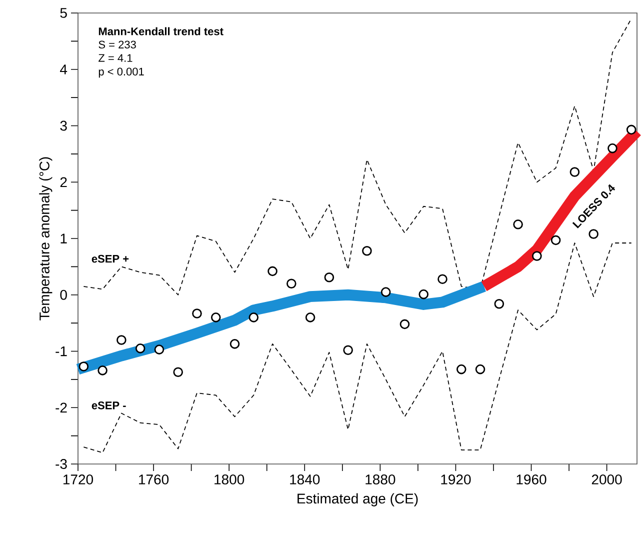 This screenshot has height=534, width=643. I want to click on series-label: eSEP -, so click(109, 406).